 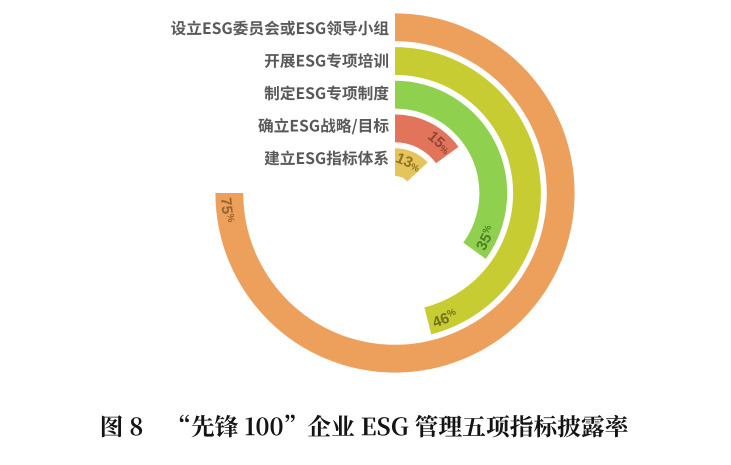 I want to click on value-number-0: 75, so click(x=226, y=206).